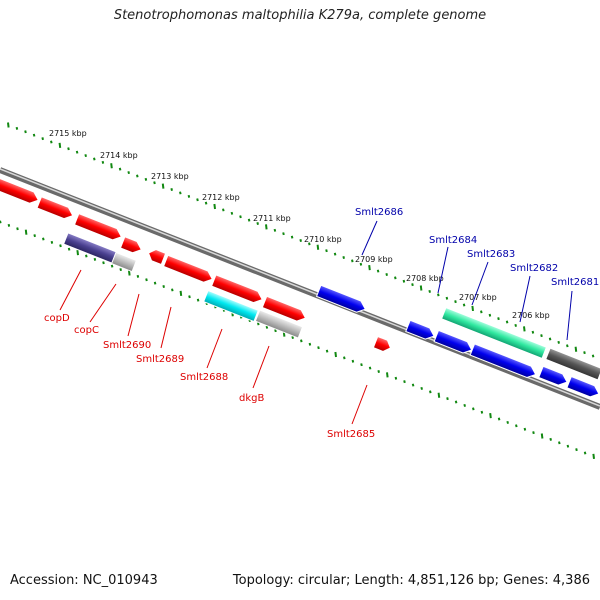  Describe the element at coordinates (575, 282) in the screenshot. I see `gene-label: Smlt2681` at that location.